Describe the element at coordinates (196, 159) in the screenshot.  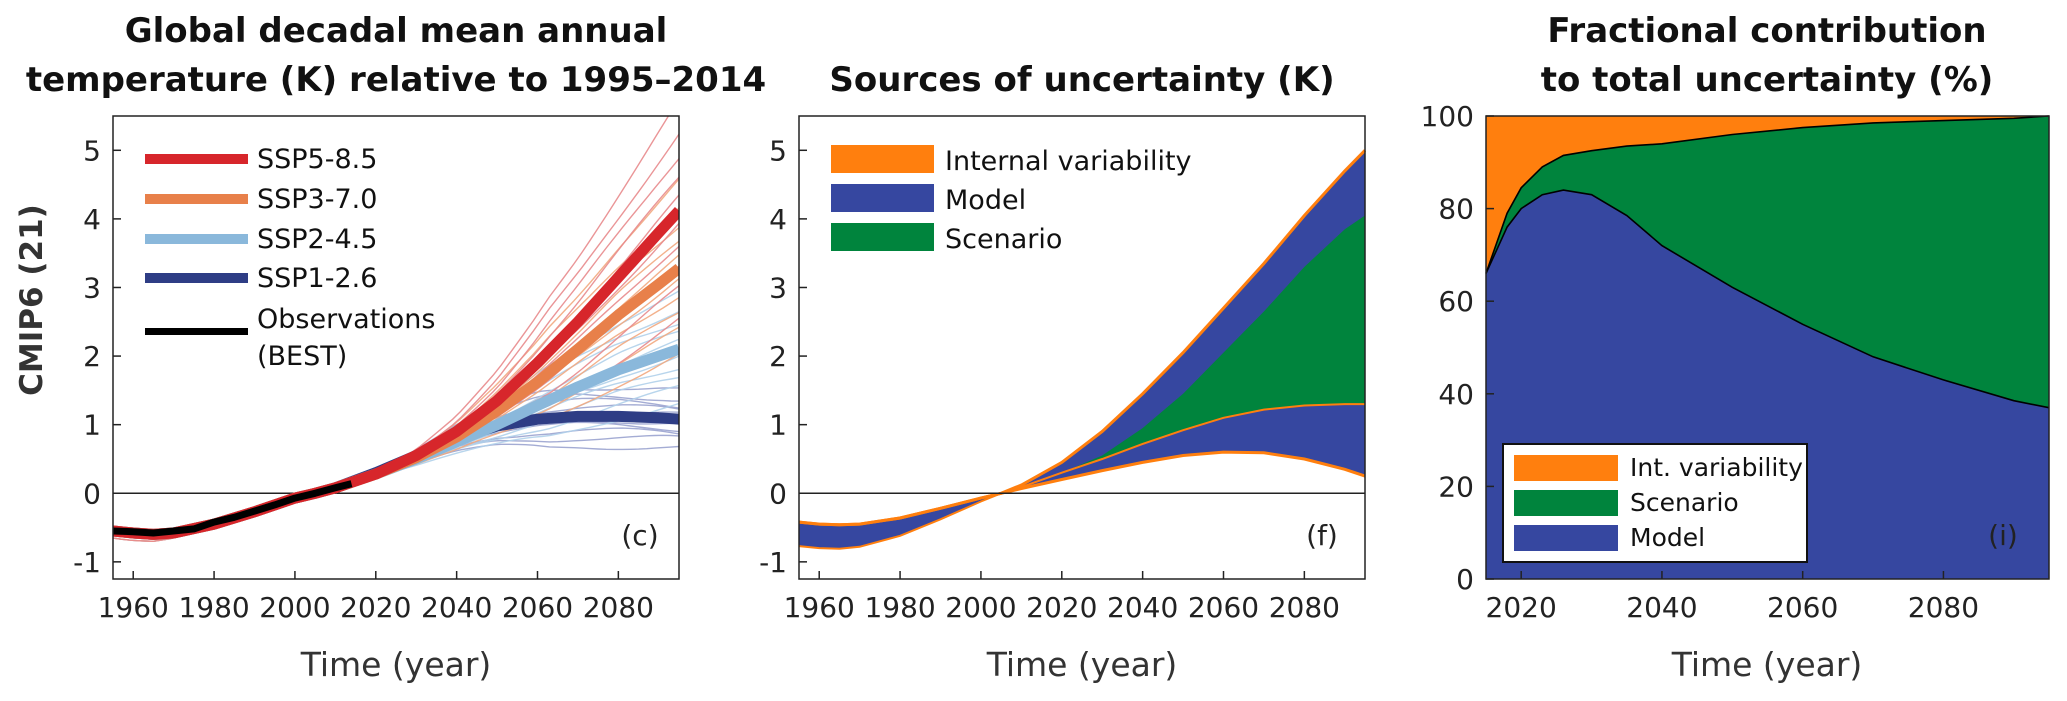
I see `legend-swatch-ssp585` at that location.